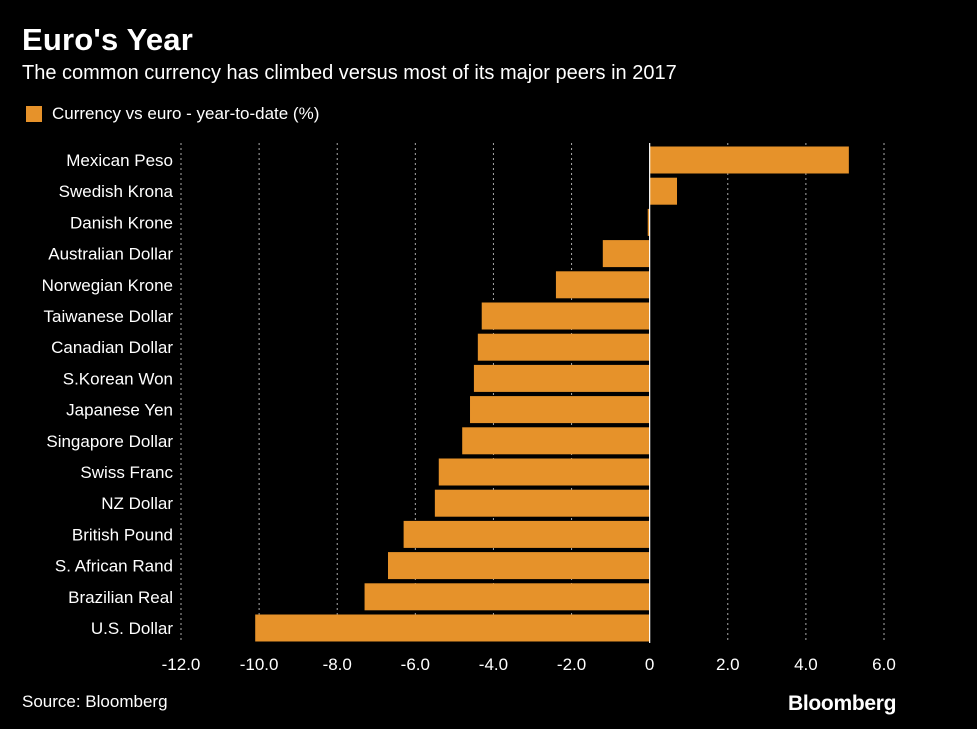  Describe the element at coordinates (259, 664) in the screenshot. I see `tick-label: -10.0` at that location.